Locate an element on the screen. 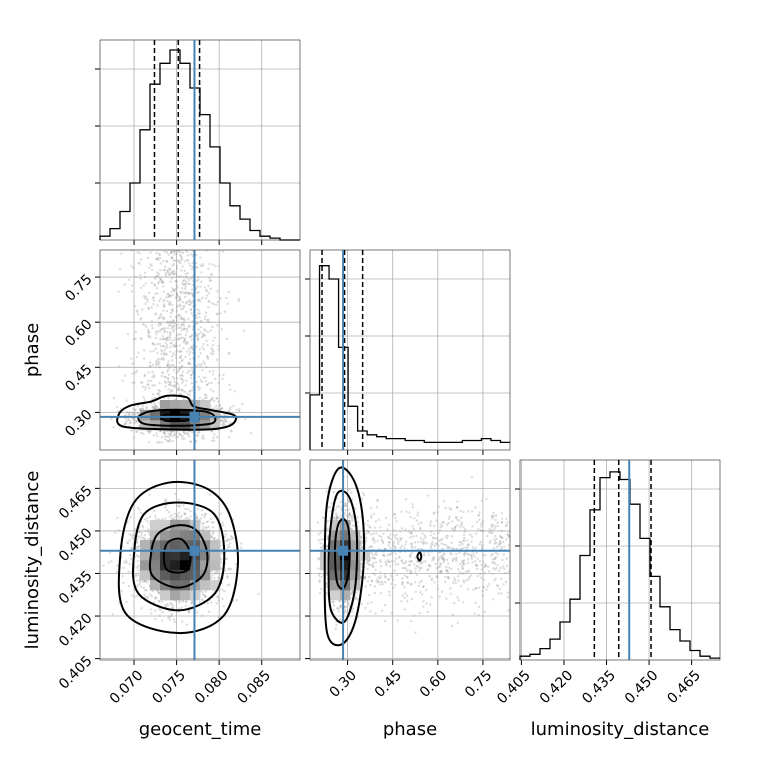 This screenshot has height=760, width=760. panel-geocent-time-vs-phase-density-cell is located at coordinates (165, 405).